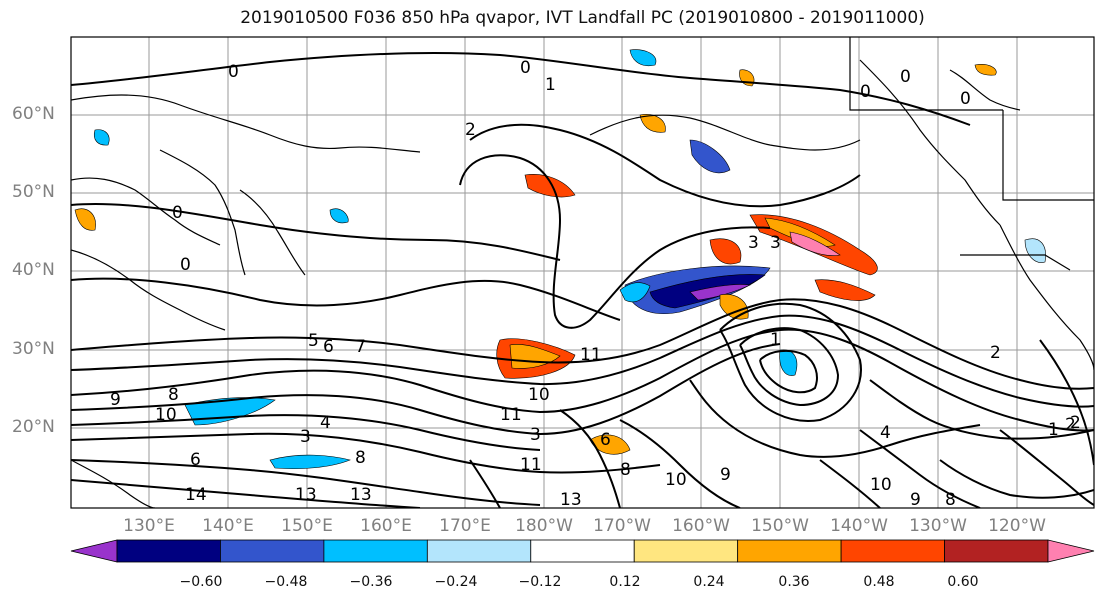 Image resolution: width=1105 pixels, height=601 pixels. Describe the element at coordinates (360, 347) in the screenshot. I see `contour-label: 7` at that location.